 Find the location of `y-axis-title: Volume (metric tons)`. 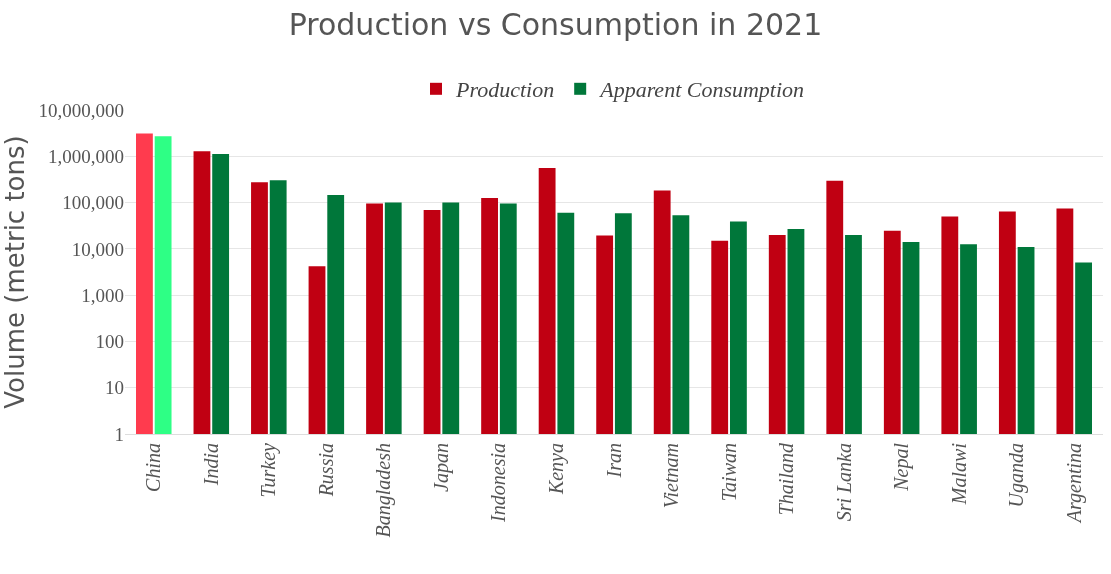

y-axis-title: Volume (metric tons) is located at coordinates (15, 272).